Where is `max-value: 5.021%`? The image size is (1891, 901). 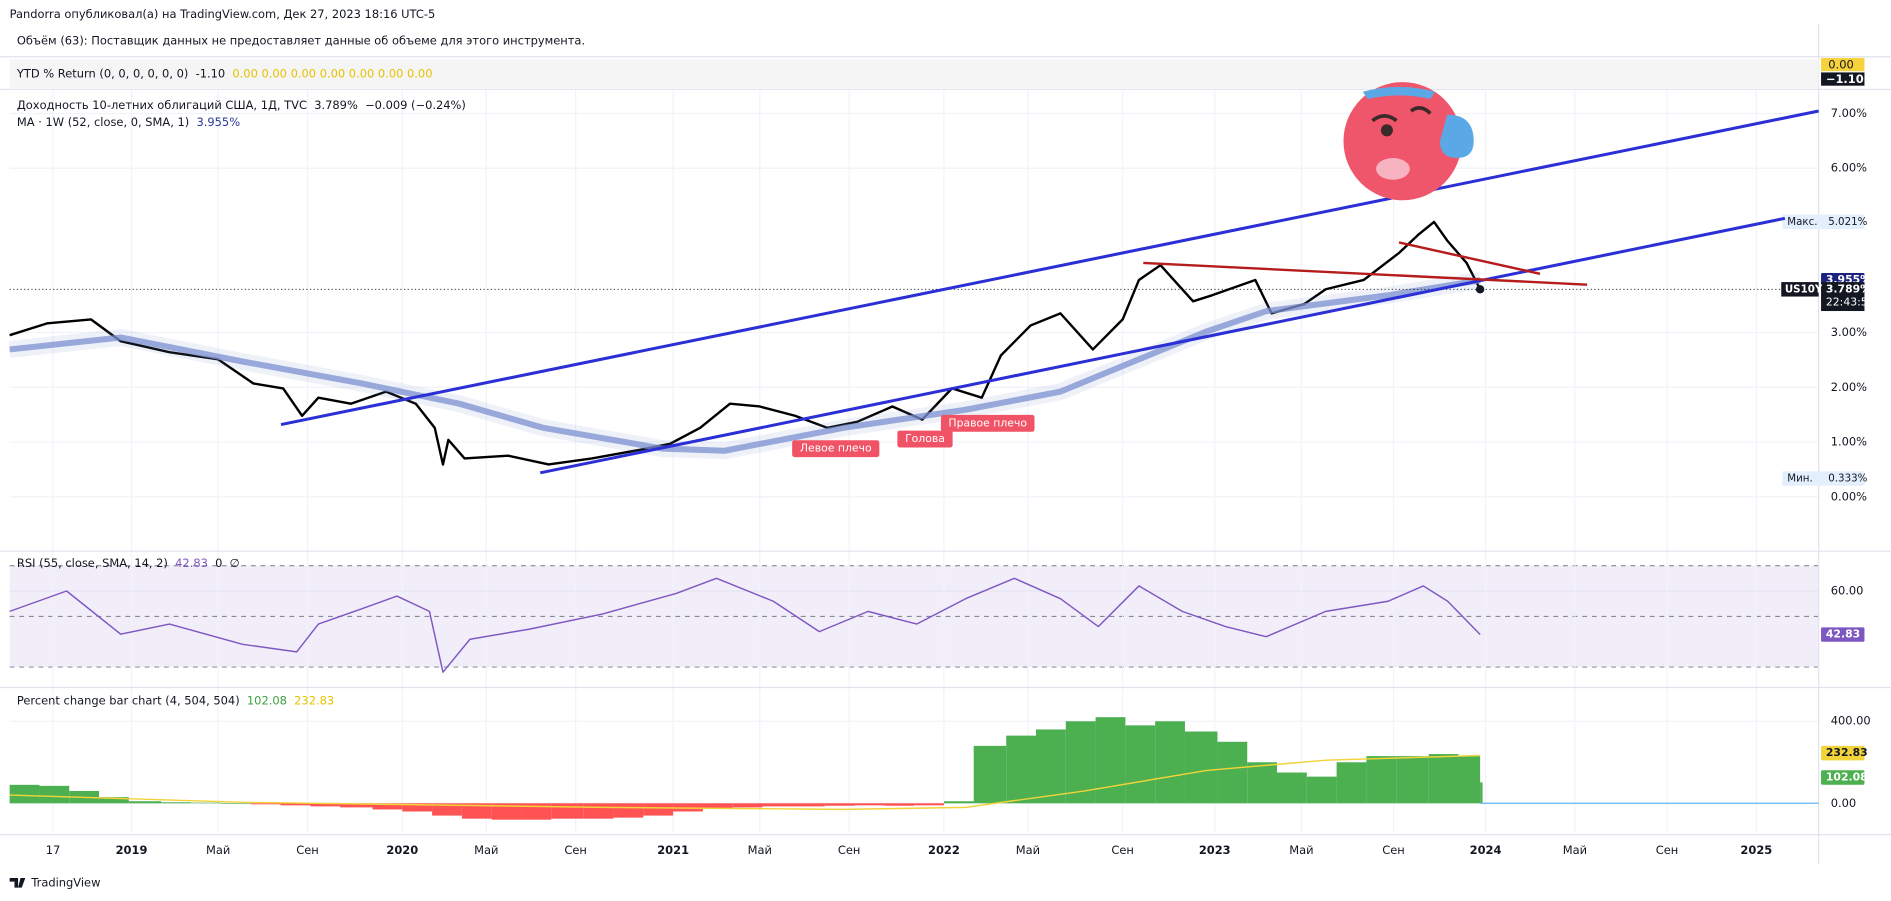 max-value: 5.021% is located at coordinates (1847, 222).